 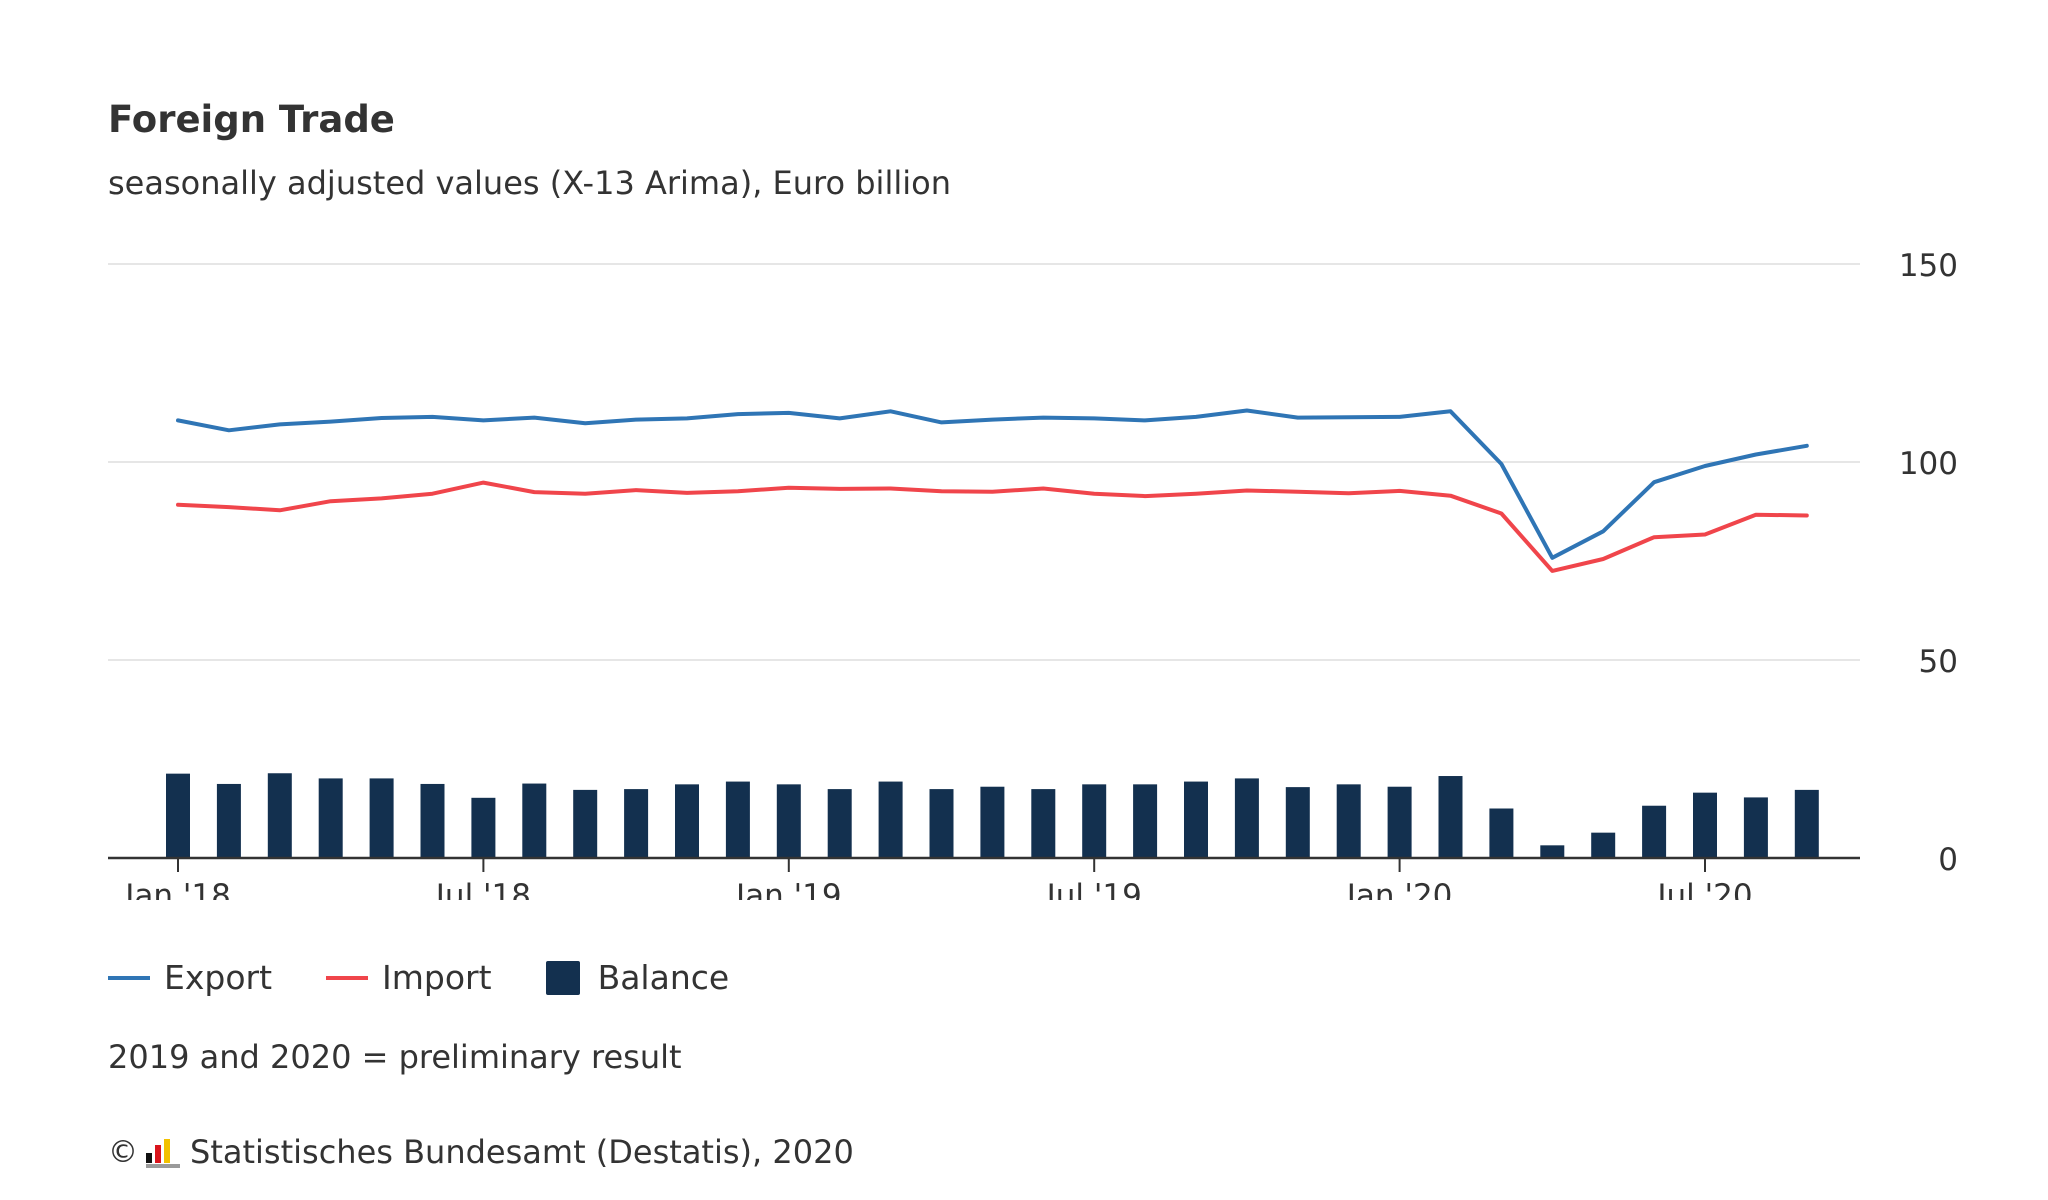 What do you see at coordinates (123, 1152) in the screenshot?
I see `copyright-symbol: ©` at bounding box center [123, 1152].